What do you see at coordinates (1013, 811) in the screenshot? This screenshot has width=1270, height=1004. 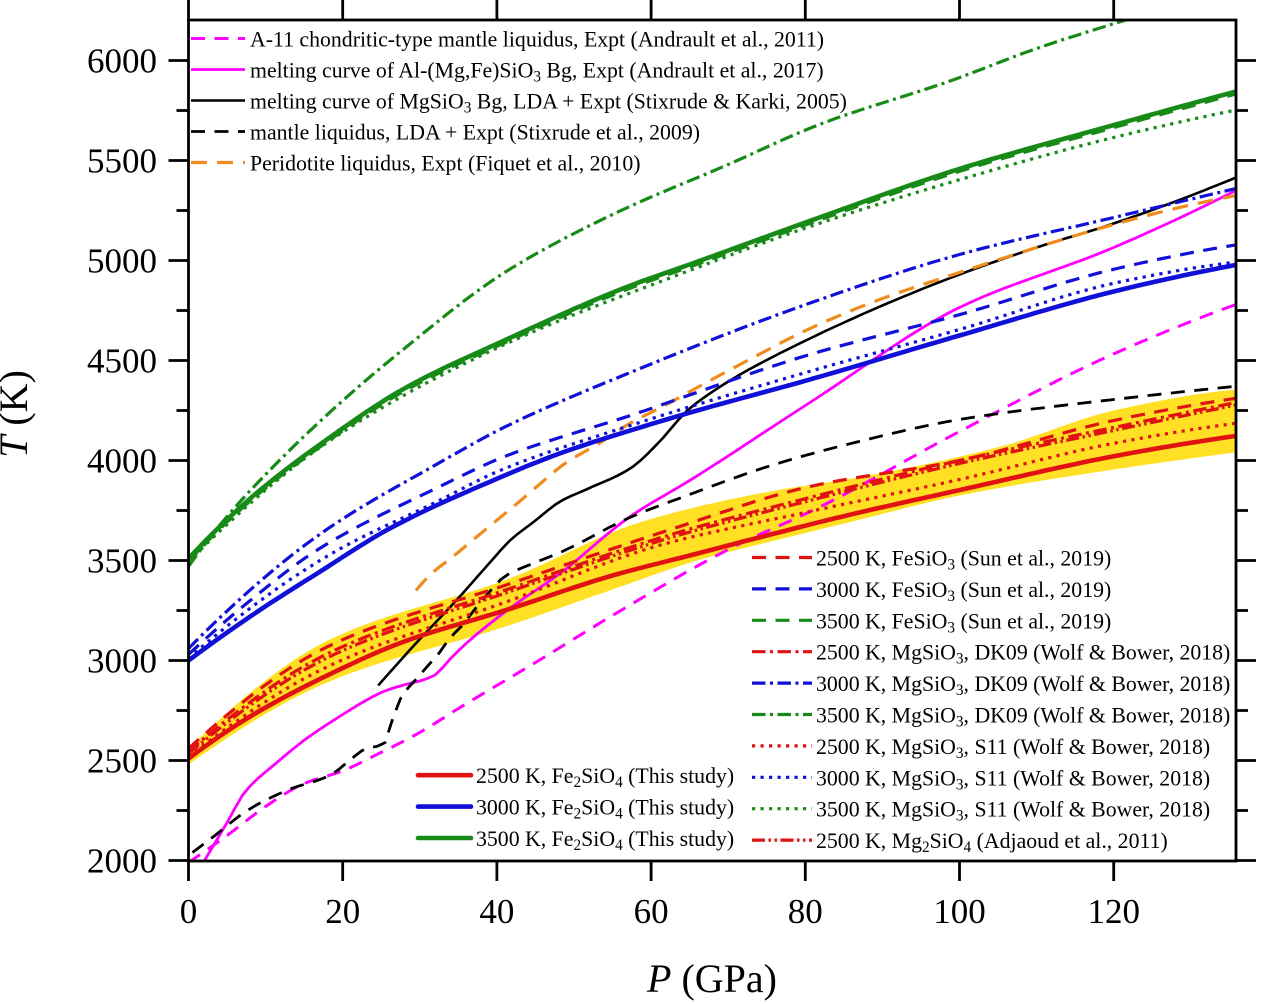 I see `svg-text:3500 K, MgSiO3, S11 (Wolf & Bo: 3500 K, MgSiO3, S11 (Wolf & Bower, 2018)` at bounding box center [1013, 811].